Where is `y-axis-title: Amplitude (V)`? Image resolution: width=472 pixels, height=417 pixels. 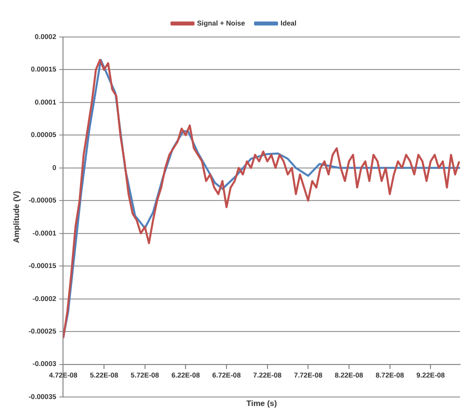 y-axis-title: Amplitude (V) is located at coordinates (17, 216).